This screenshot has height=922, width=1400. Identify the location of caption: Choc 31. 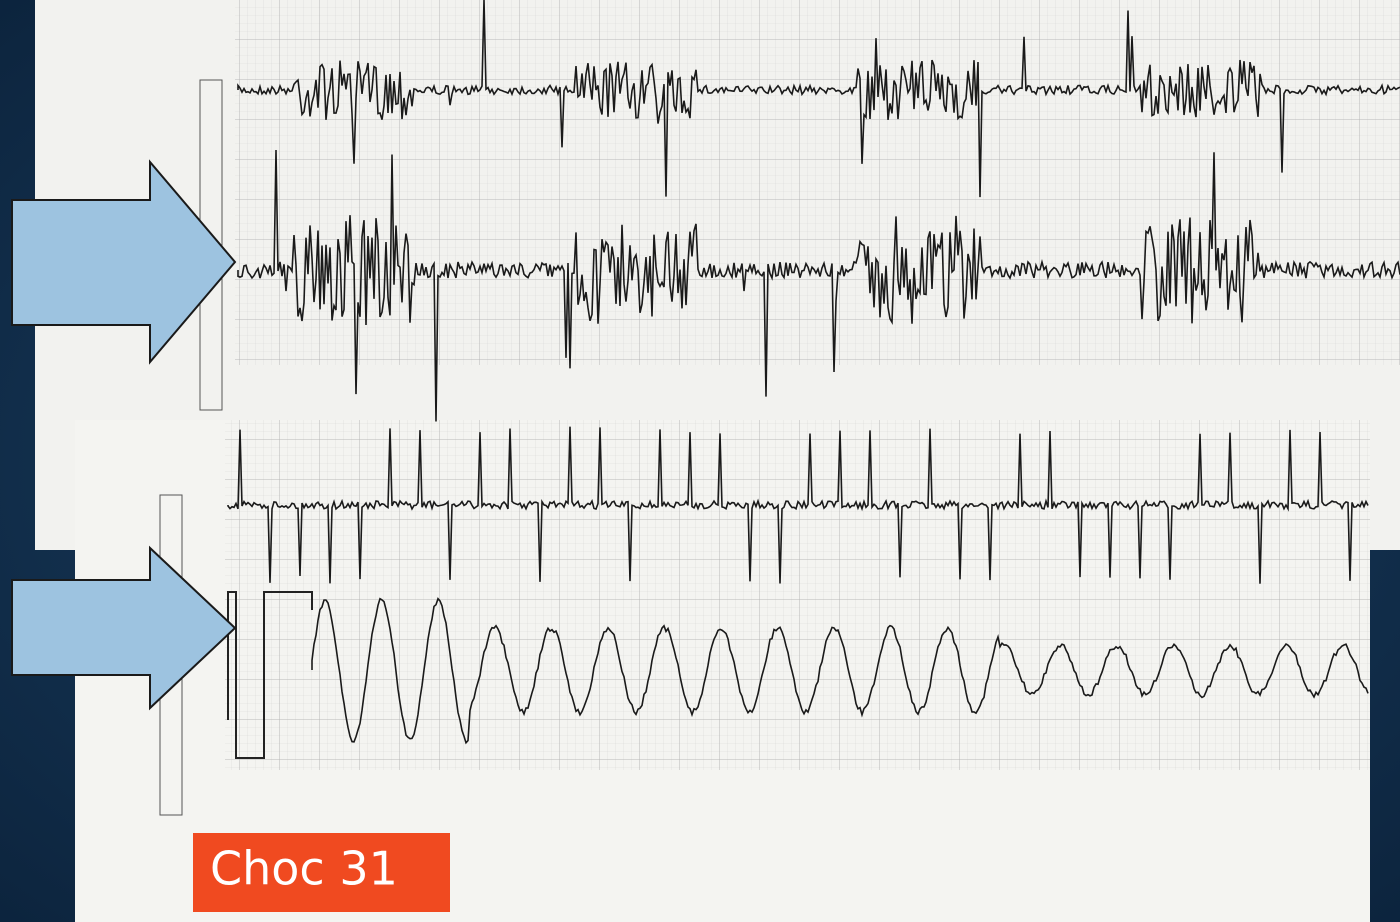
(304, 869).